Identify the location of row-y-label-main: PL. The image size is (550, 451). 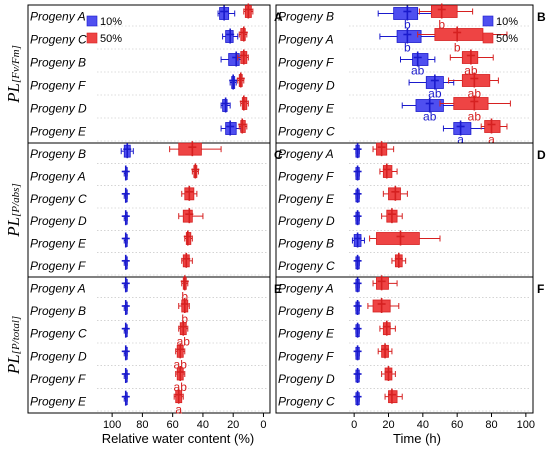
(13, 93).